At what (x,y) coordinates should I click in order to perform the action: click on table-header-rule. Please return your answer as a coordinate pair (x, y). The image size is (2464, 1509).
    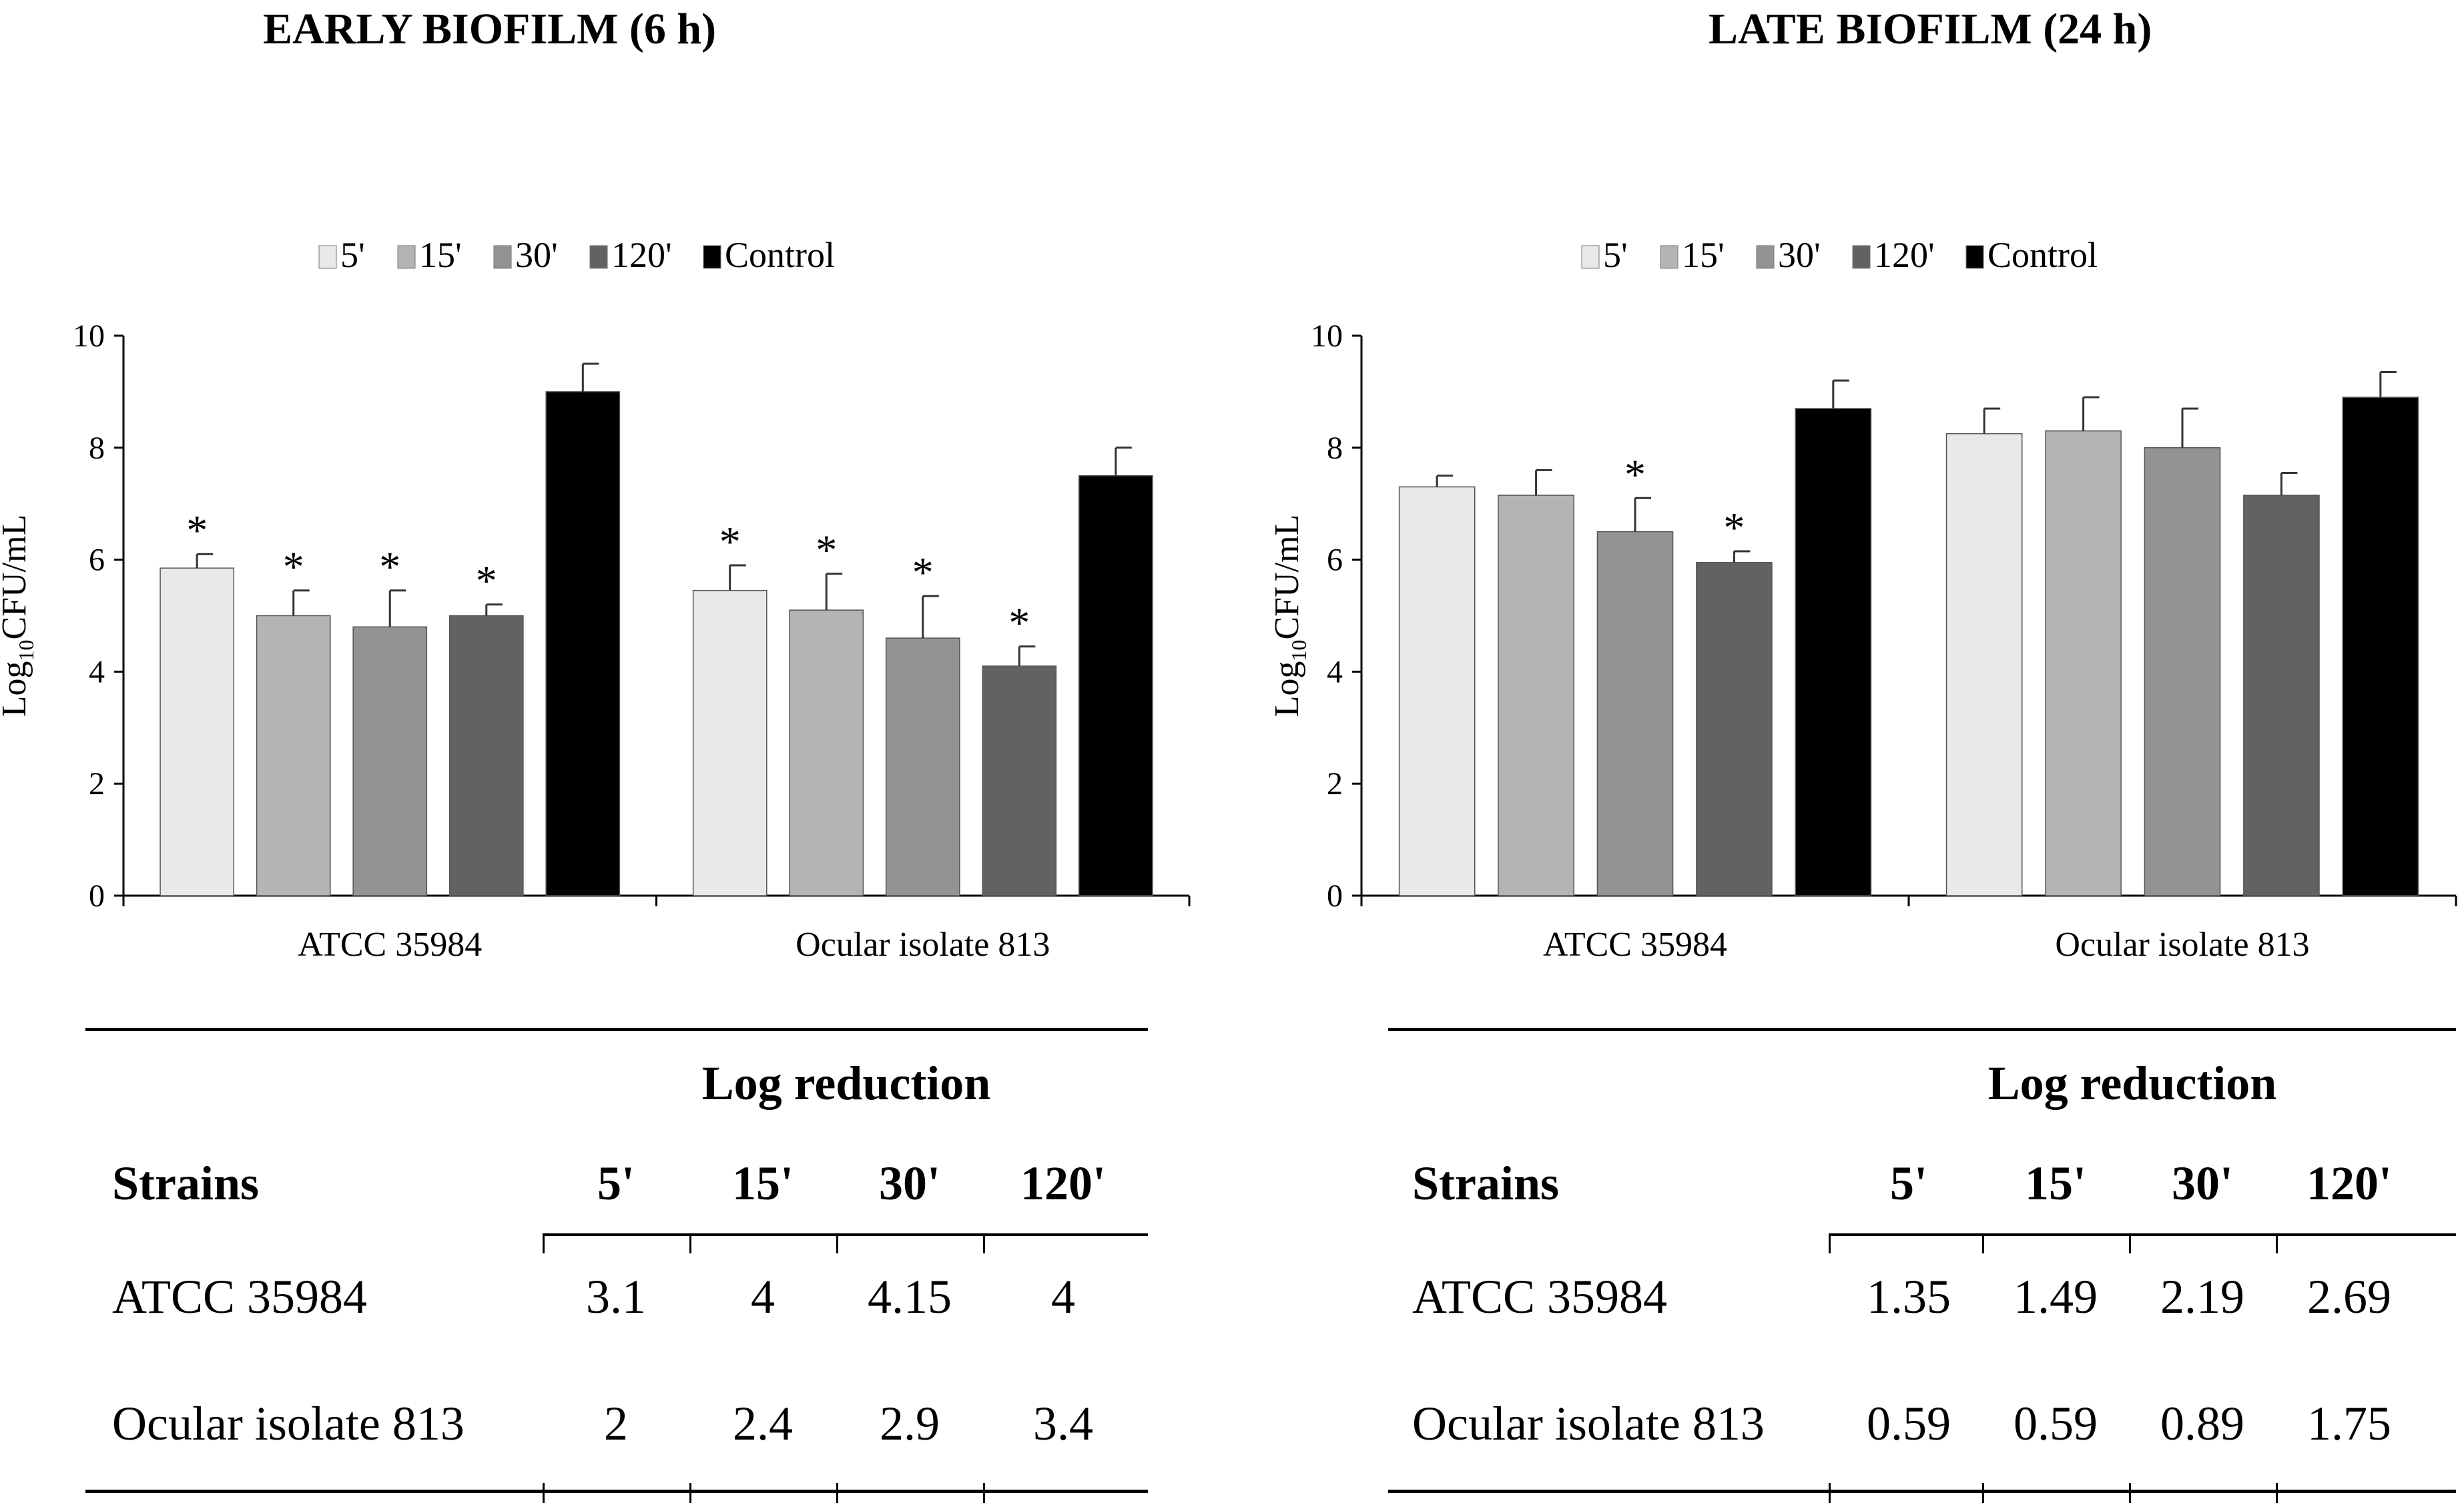
    Looking at the image, I should click on (2142, 1234).